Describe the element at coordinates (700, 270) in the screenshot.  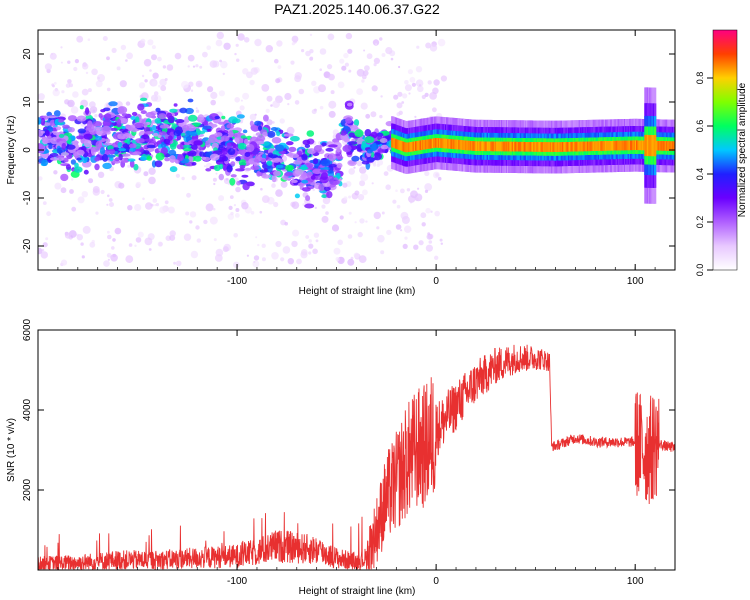
I see `colorbar-tick-label: 0.0` at that location.